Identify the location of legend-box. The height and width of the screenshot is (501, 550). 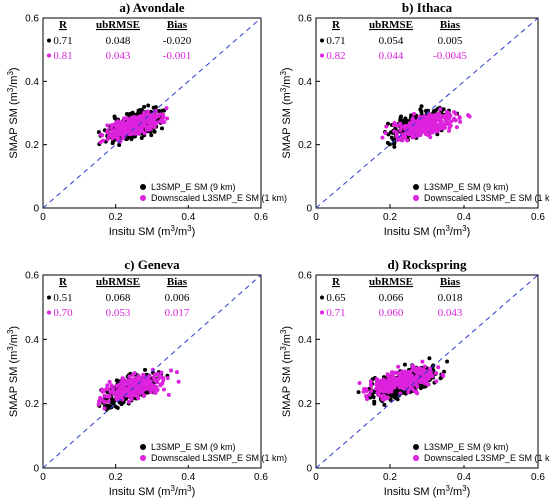
(197, 192).